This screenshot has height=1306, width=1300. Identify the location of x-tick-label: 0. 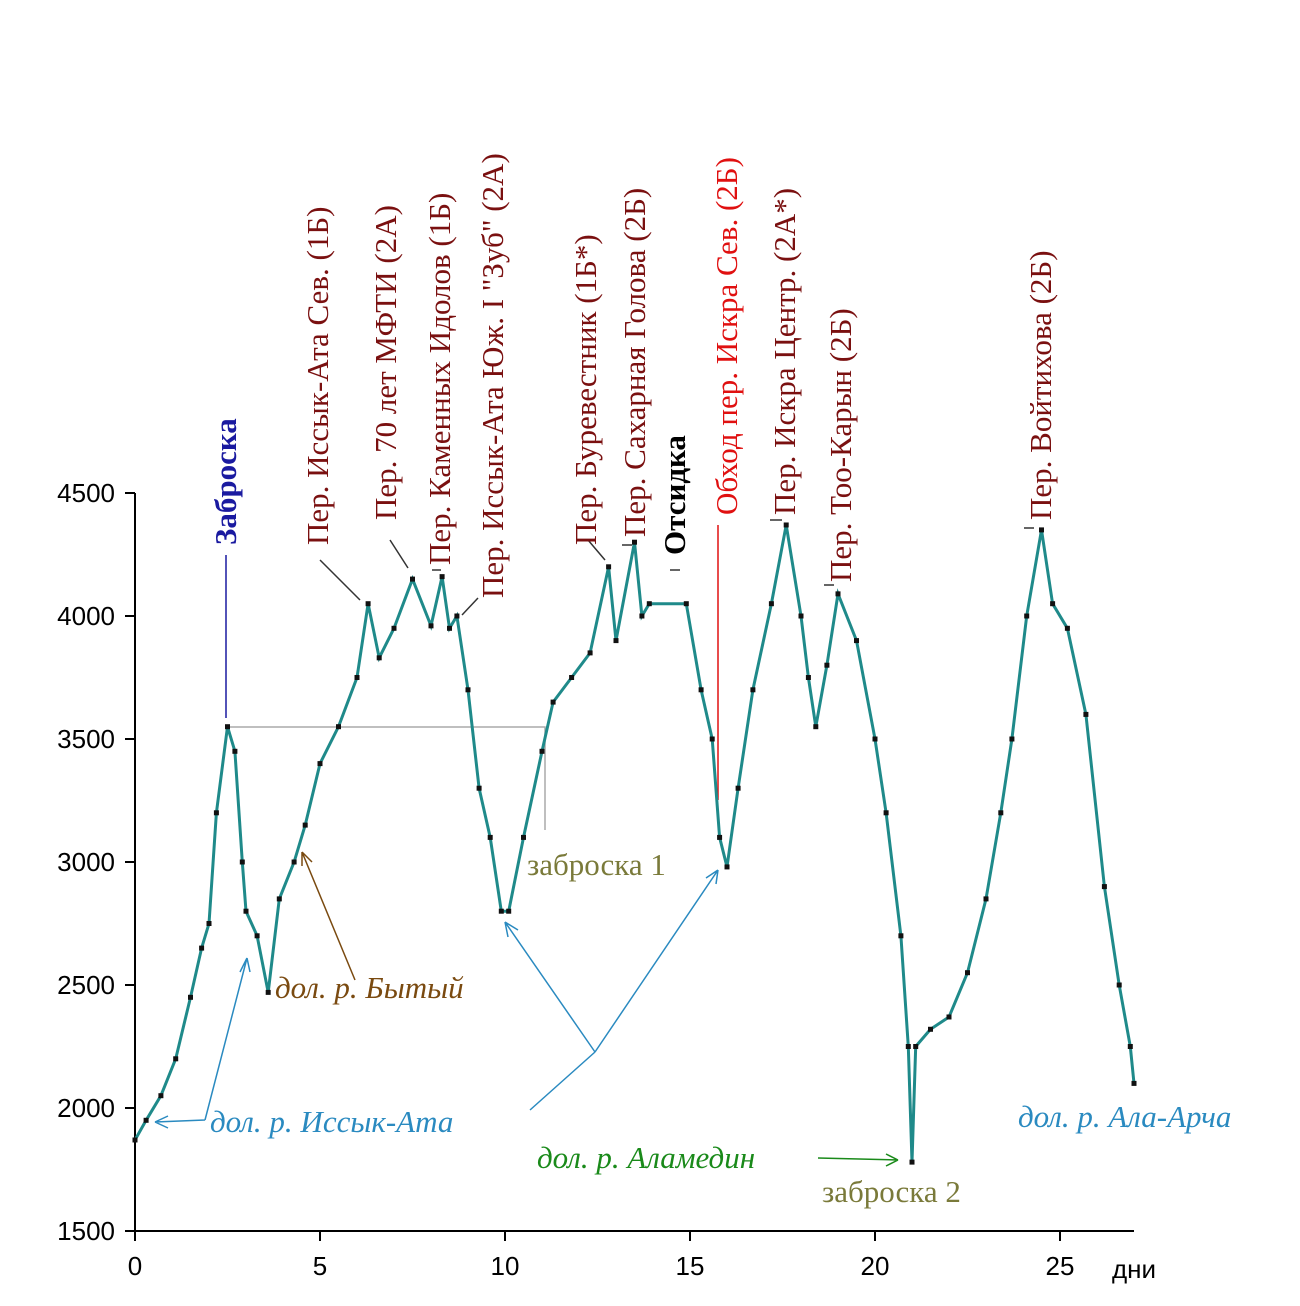
(135, 1266).